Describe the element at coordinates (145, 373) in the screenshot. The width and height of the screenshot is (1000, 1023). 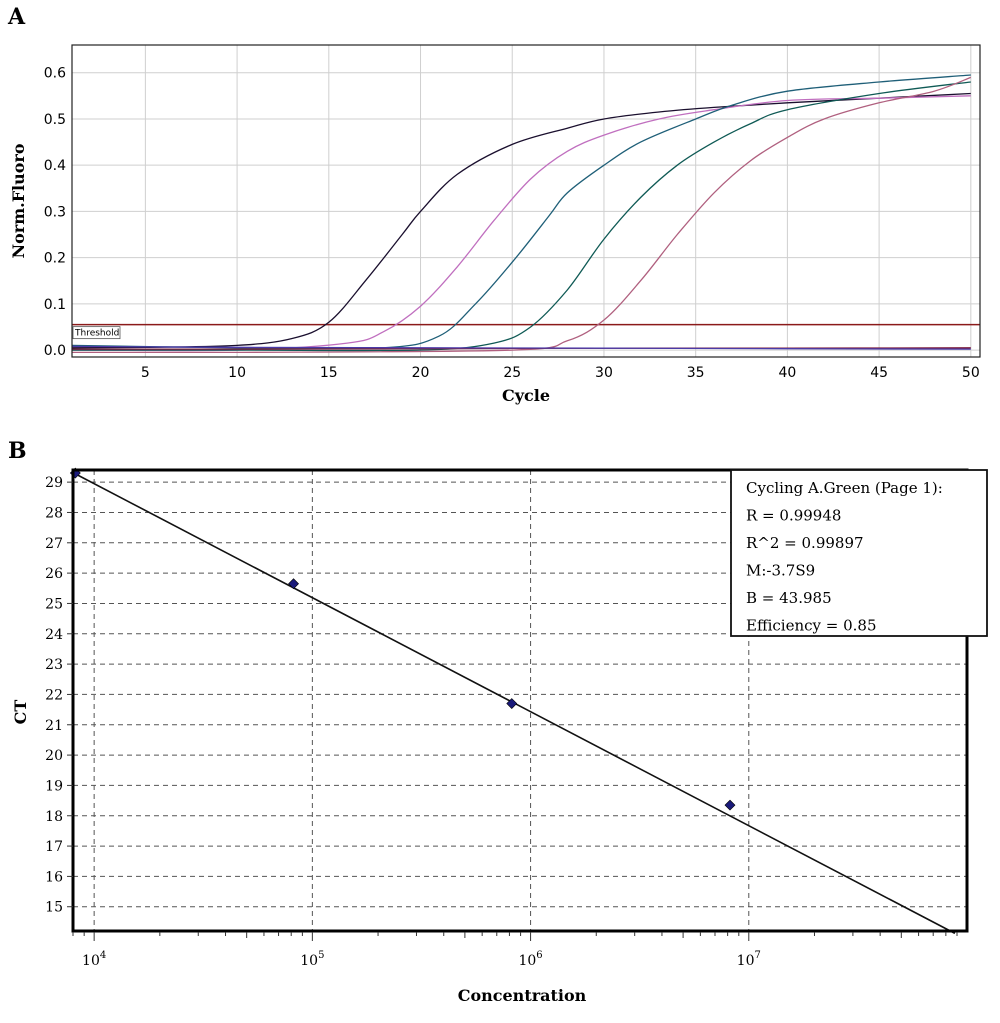
I see `x-tick-label-a: 5` at that location.